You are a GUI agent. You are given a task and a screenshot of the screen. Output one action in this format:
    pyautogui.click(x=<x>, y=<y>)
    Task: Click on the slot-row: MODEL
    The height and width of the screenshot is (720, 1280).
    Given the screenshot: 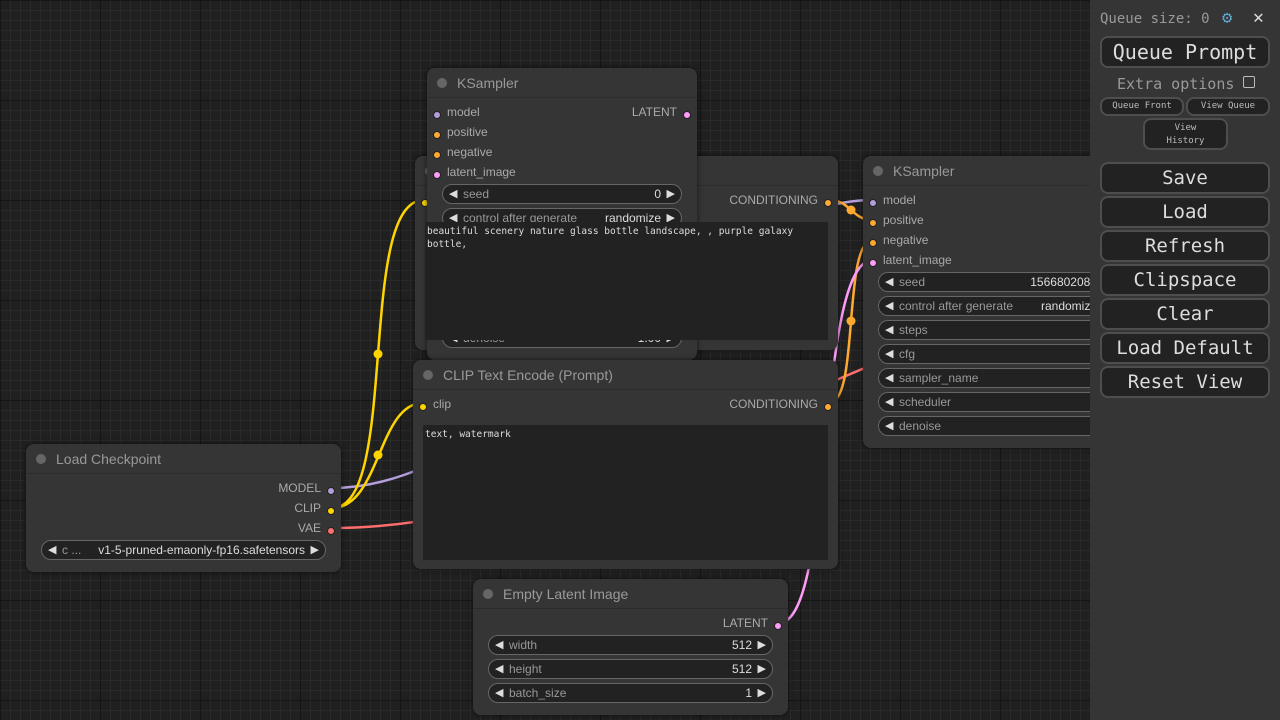 What is the action you would take?
    pyautogui.click(x=183, y=488)
    